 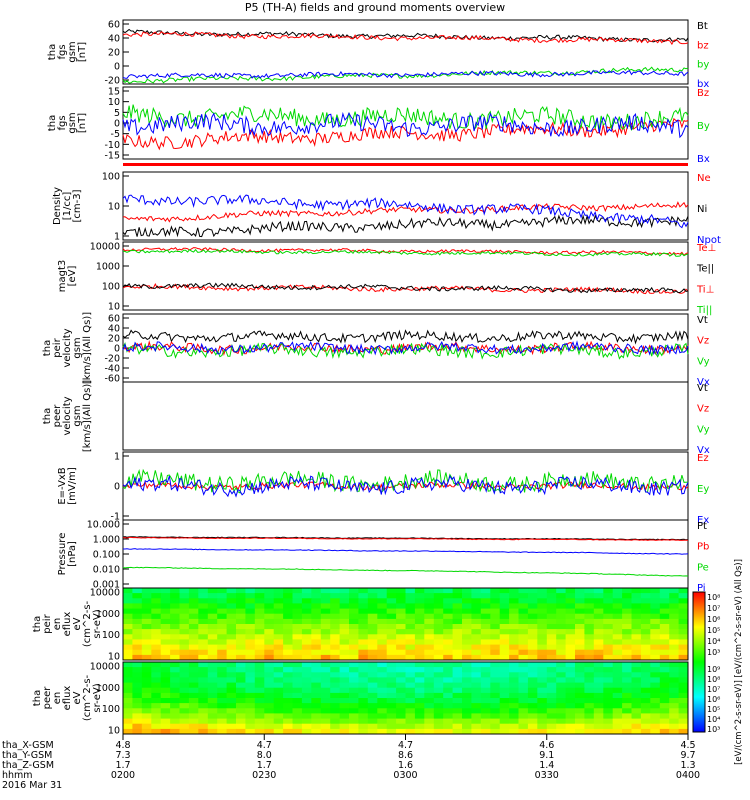 What do you see at coordinates (112, 379) in the screenshot?
I see `y-tick-label: -60` at bounding box center [112, 379].